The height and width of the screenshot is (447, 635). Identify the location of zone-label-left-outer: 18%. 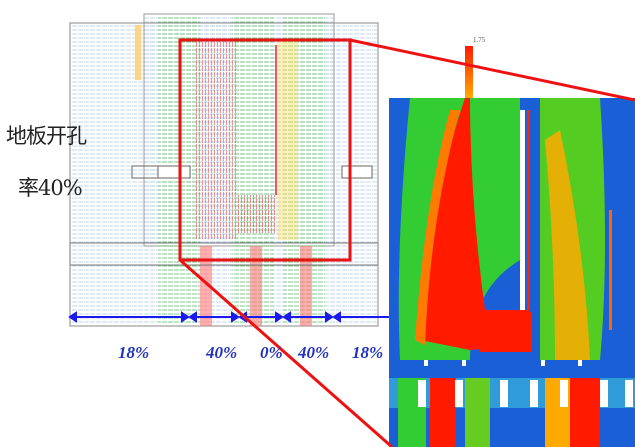
(134, 352).